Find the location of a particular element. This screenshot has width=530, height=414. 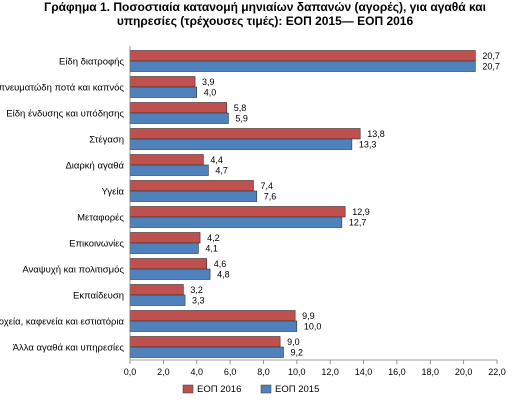

data-label: 9,2 is located at coordinates (296, 353).